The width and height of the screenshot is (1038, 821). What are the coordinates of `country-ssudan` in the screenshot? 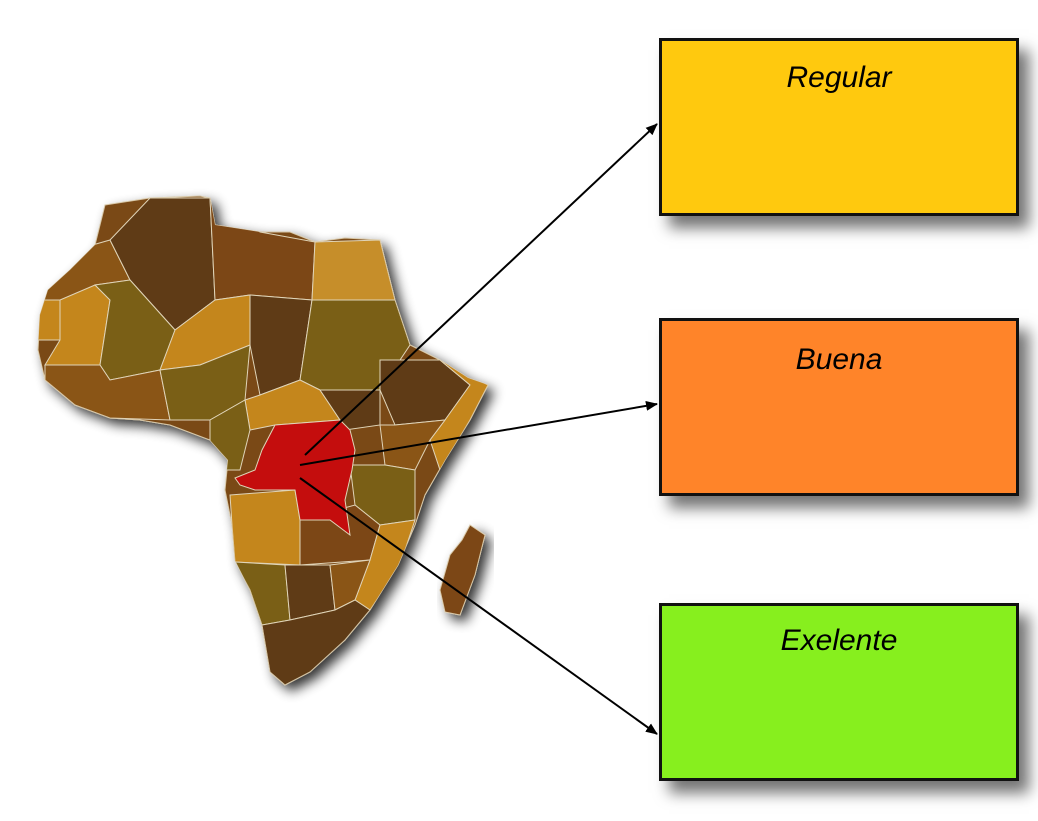 It's located at (350, 410).